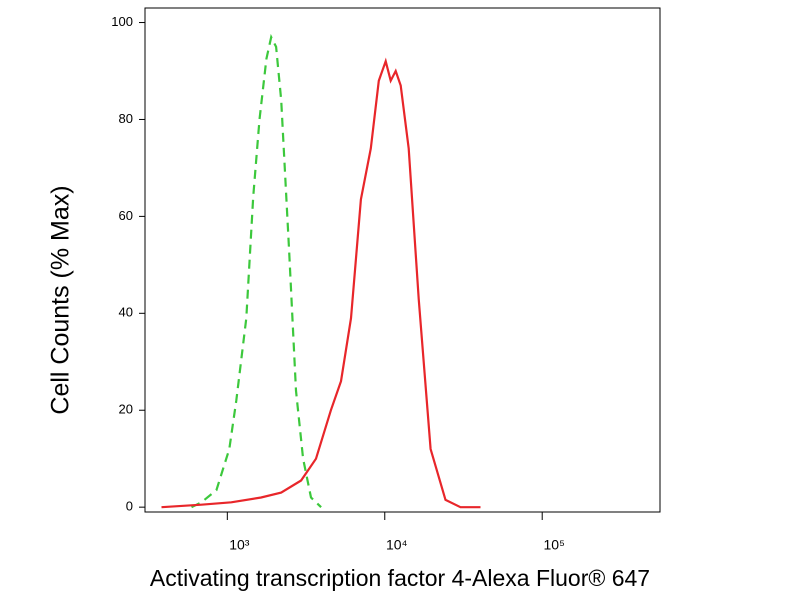 The height and width of the screenshot is (600, 800). I want to click on histogram-line, so click(256, 271).